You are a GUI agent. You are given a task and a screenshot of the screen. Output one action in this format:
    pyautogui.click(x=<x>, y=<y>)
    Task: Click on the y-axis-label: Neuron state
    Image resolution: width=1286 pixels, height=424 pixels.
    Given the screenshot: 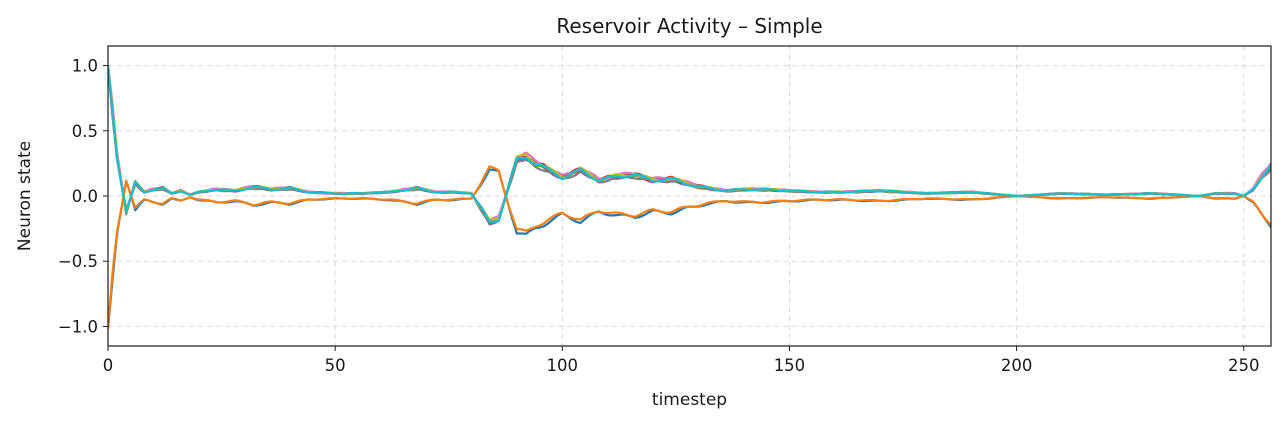 What is the action you would take?
    pyautogui.click(x=25, y=196)
    